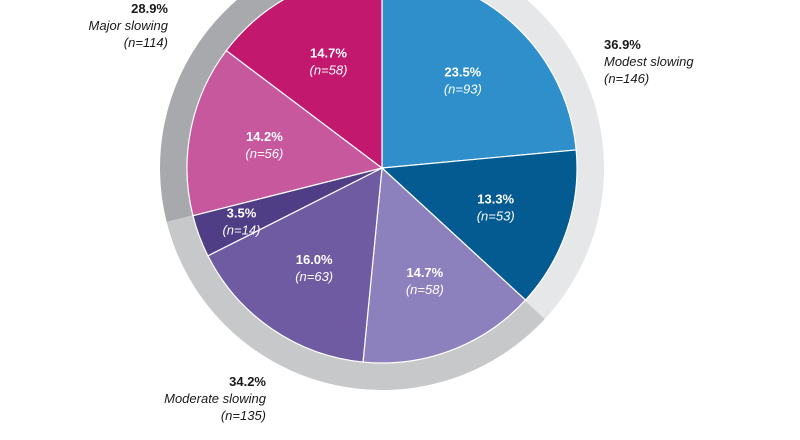 This screenshot has height=440, width=800. I want to click on slice-count-label: (n=14), so click(241, 229).